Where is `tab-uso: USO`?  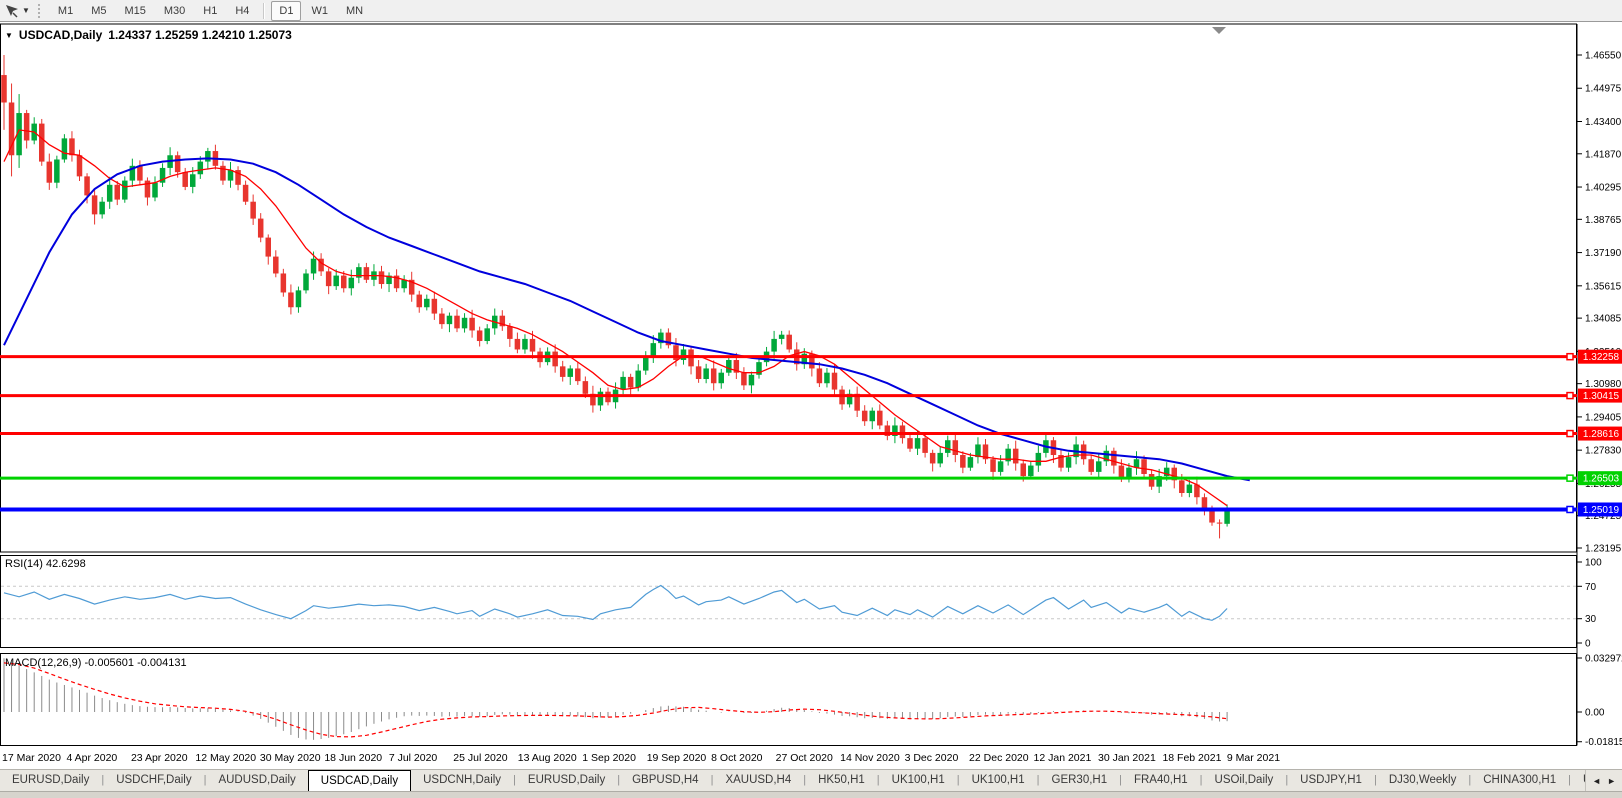
tab-uso: USO is located at coordinates (1578, 780).